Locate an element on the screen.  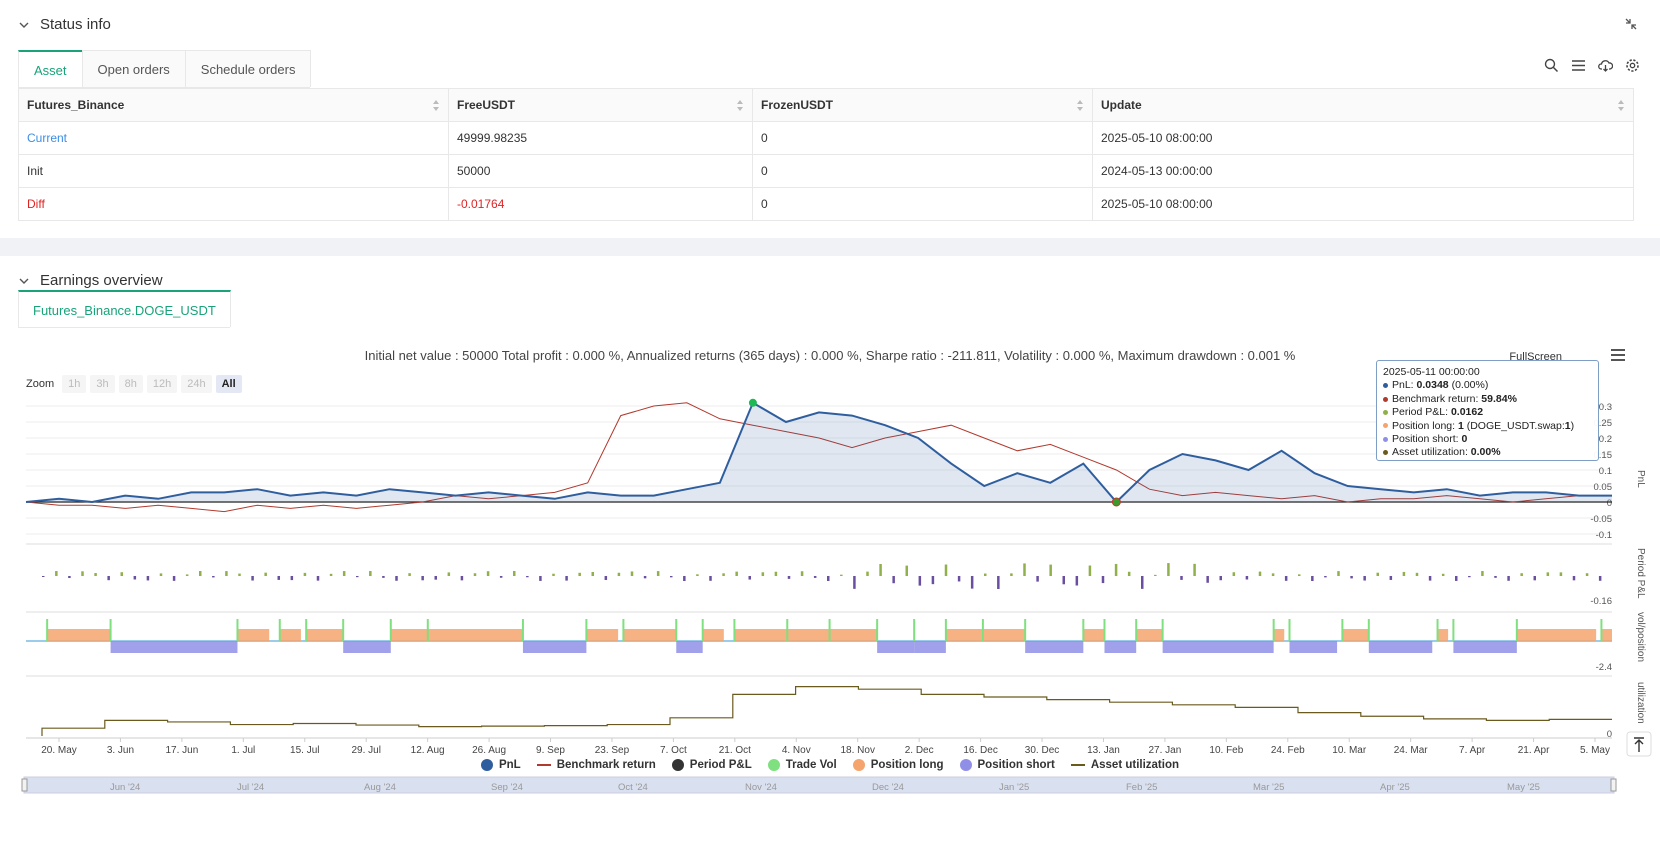
search-icon is located at coordinates (1551, 65).